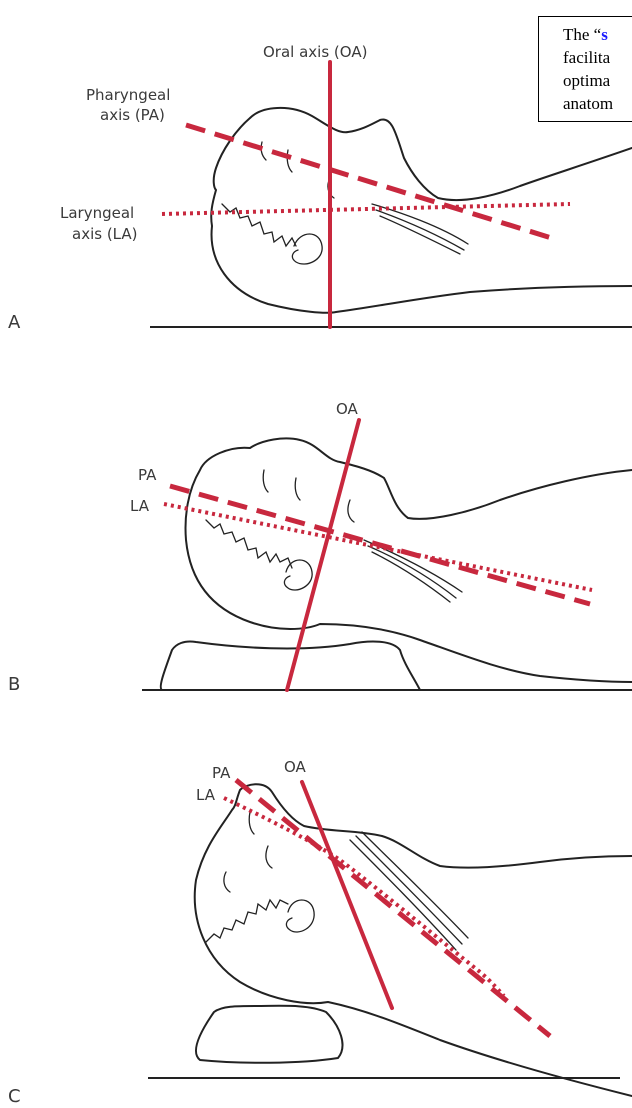 The width and height of the screenshot is (632, 1108). What do you see at coordinates (14, 684) in the screenshot?
I see `panel-b-letter: B` at bounding box center [14, 684].